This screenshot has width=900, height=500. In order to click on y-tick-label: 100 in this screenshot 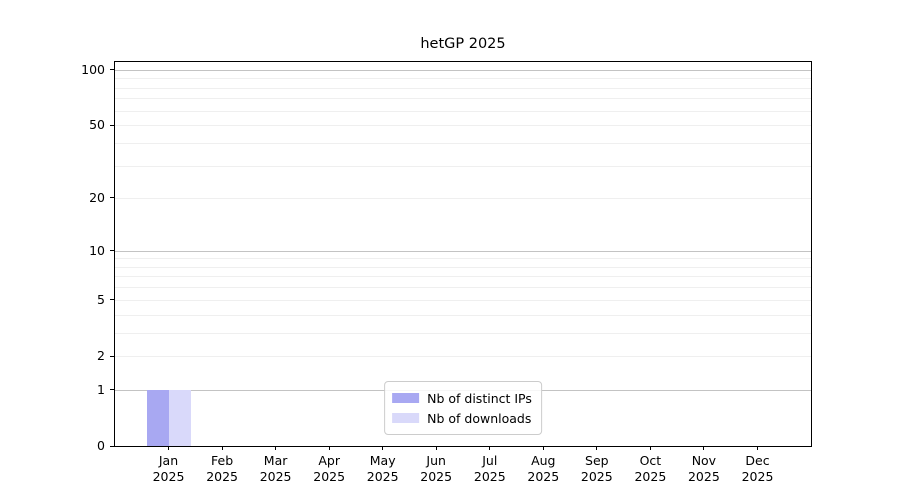, I will do `click(93, 69)`.